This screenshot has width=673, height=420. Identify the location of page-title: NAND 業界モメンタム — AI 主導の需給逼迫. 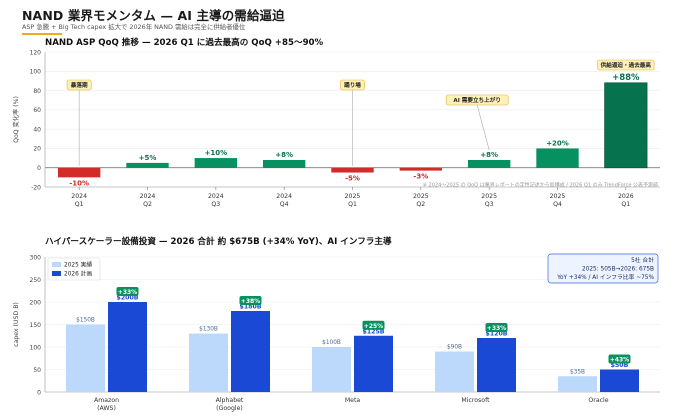
(153, 15).